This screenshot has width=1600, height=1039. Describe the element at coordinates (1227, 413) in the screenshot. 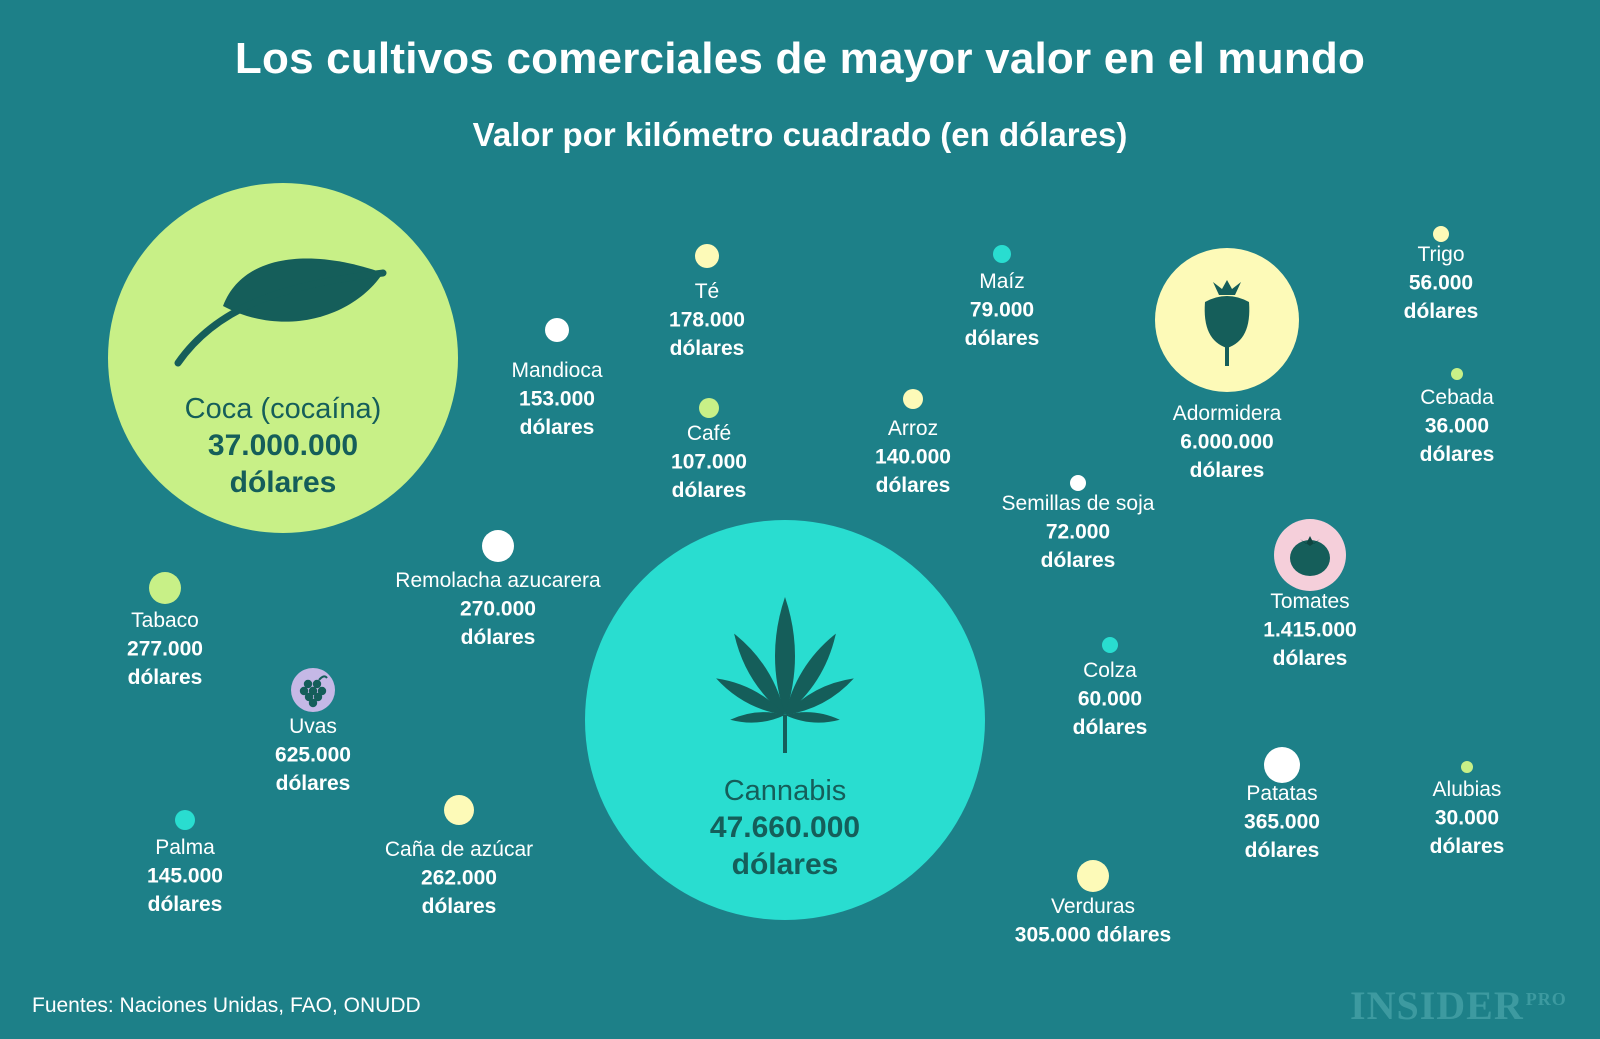

I see `crop-name: Adormidera` at that location.